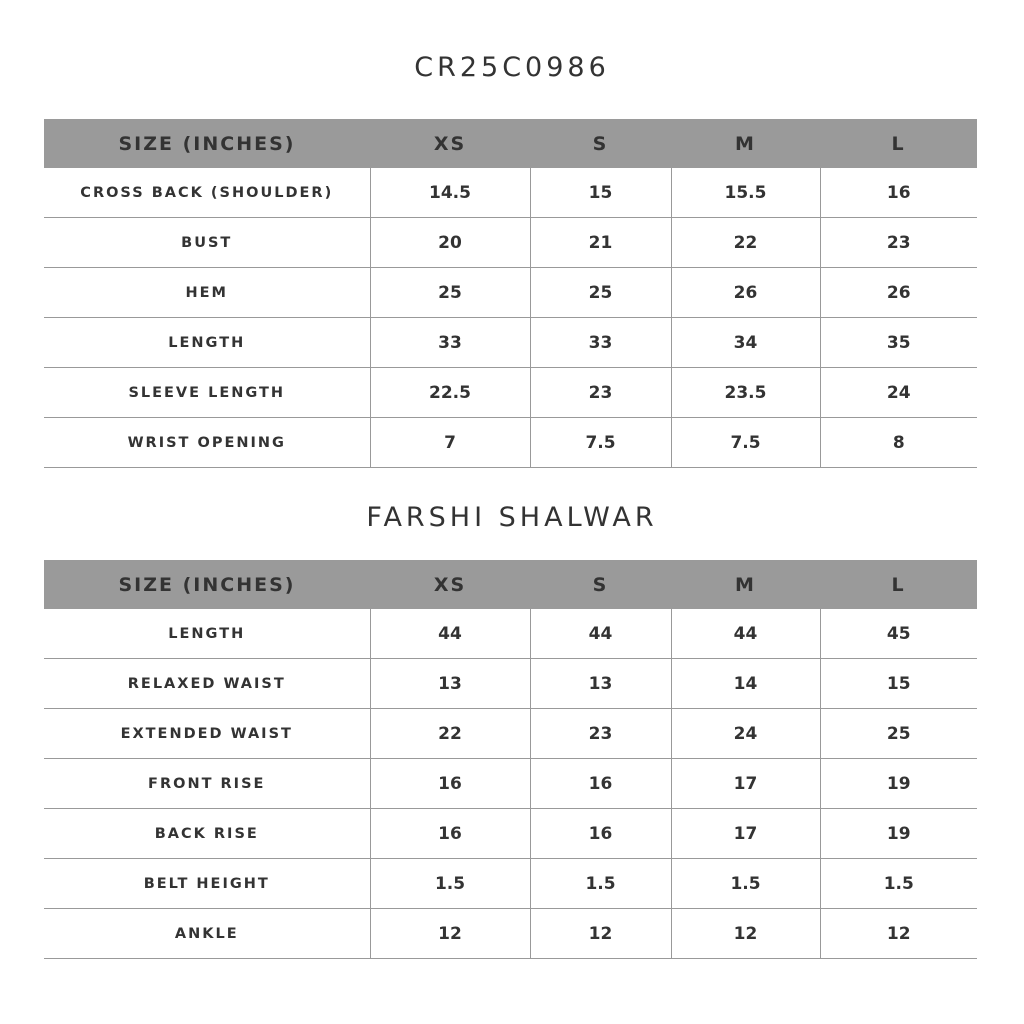  I want to click on measurement-value: 21, so click(600, 242).